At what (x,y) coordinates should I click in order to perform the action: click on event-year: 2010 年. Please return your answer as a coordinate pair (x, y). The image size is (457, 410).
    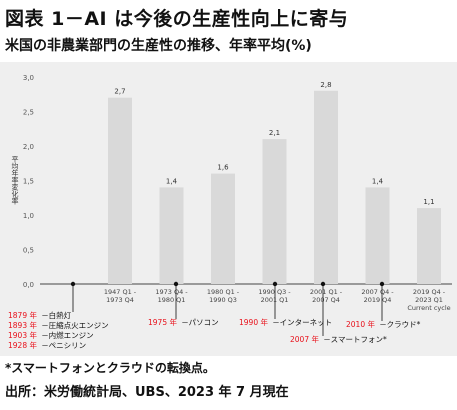
    Looking at the image, I should click on (360, 324).